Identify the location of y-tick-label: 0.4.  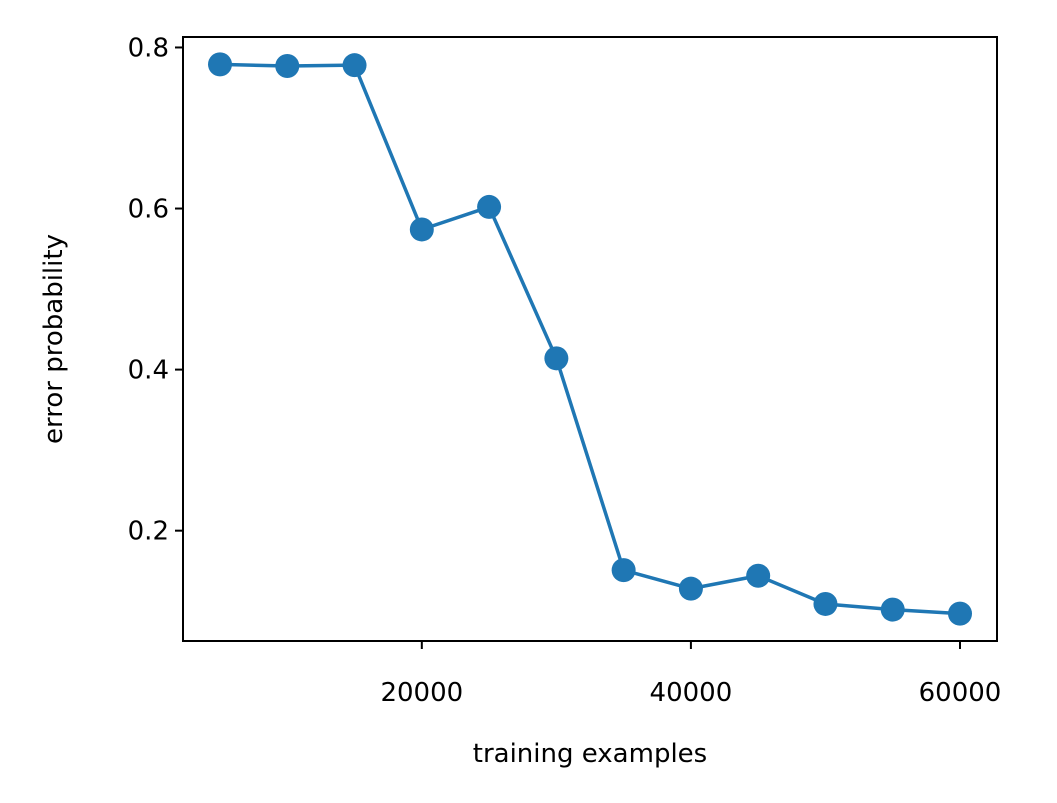
(148, 371).